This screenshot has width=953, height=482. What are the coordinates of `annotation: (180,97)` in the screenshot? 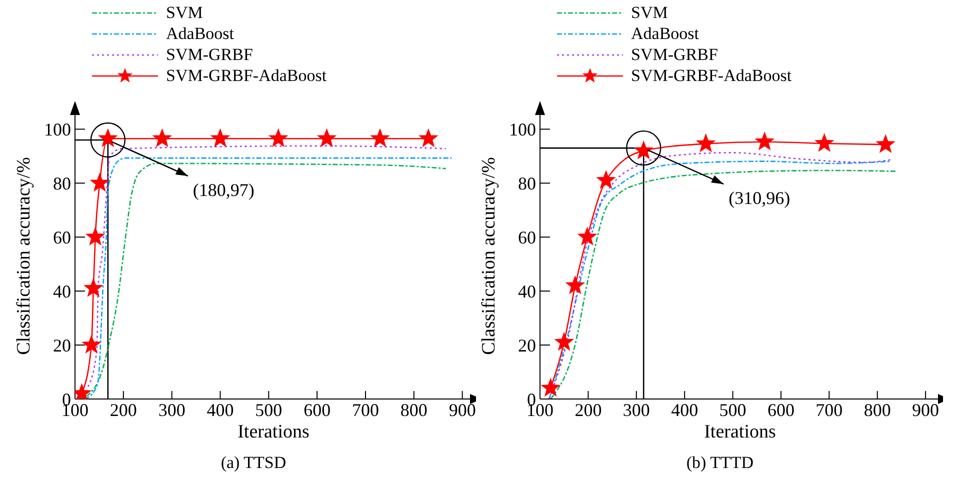 It's located at (223, 190).